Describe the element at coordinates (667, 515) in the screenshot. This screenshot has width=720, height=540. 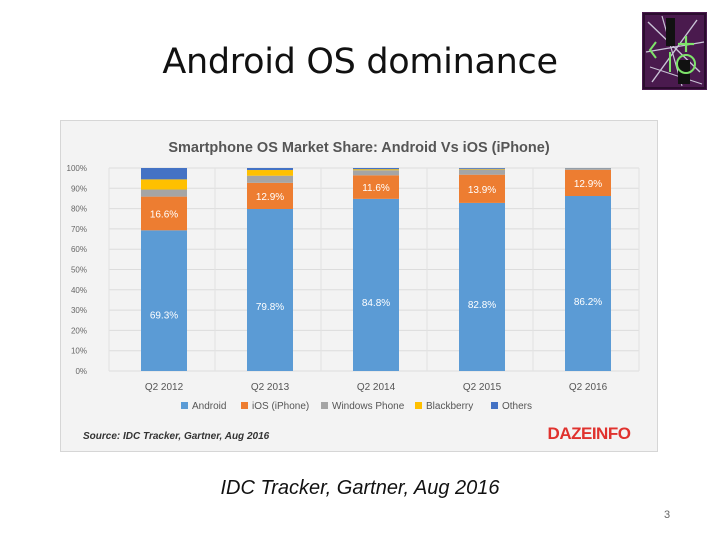
I see `page-number: 3` at that location.